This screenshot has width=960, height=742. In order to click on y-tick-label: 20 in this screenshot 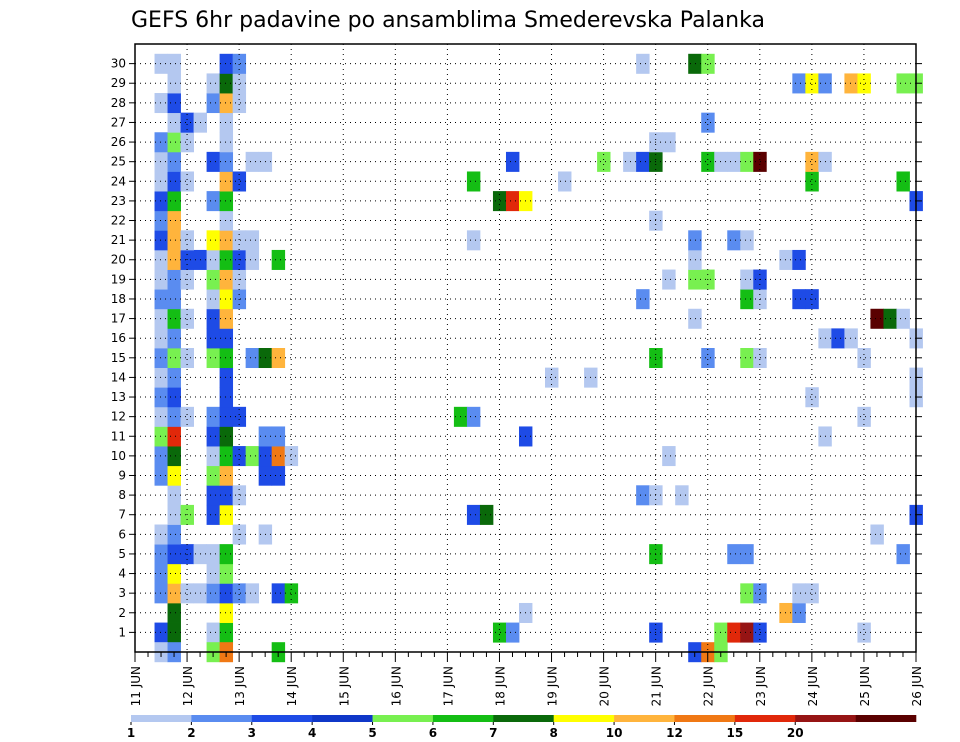, I will do `click(118, 260)`.